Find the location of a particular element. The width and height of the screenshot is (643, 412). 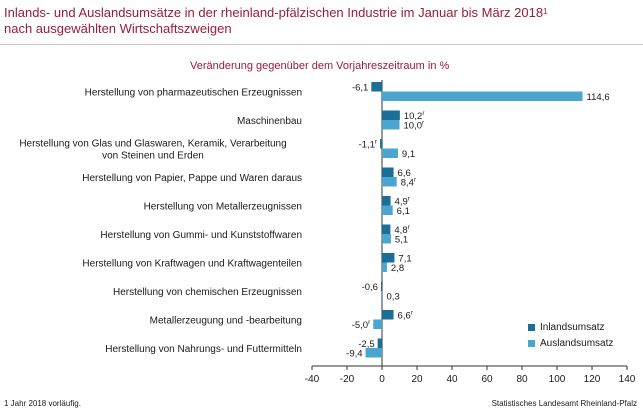

legend-swatch-inland is located at coordinates (531, 327).